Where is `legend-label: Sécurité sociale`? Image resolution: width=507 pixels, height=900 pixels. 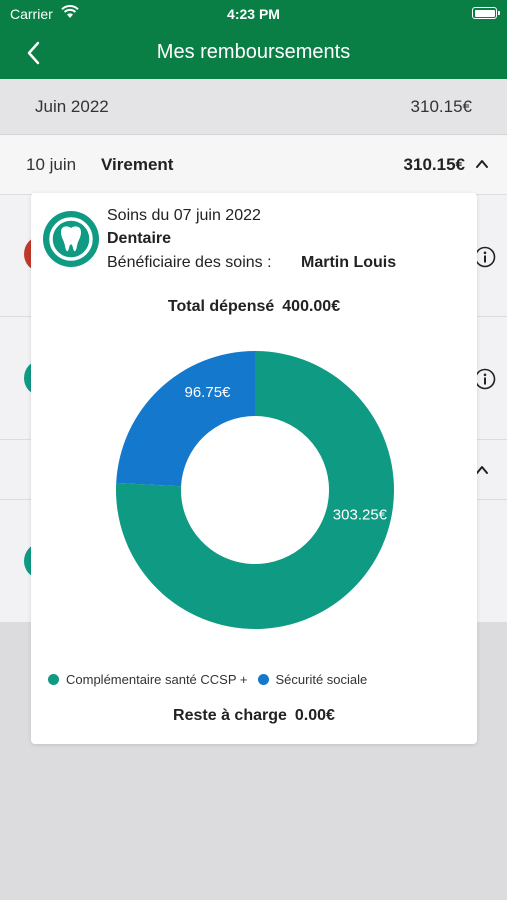
legend-label: Sécurité sociale is located at coordinates (321, 679).